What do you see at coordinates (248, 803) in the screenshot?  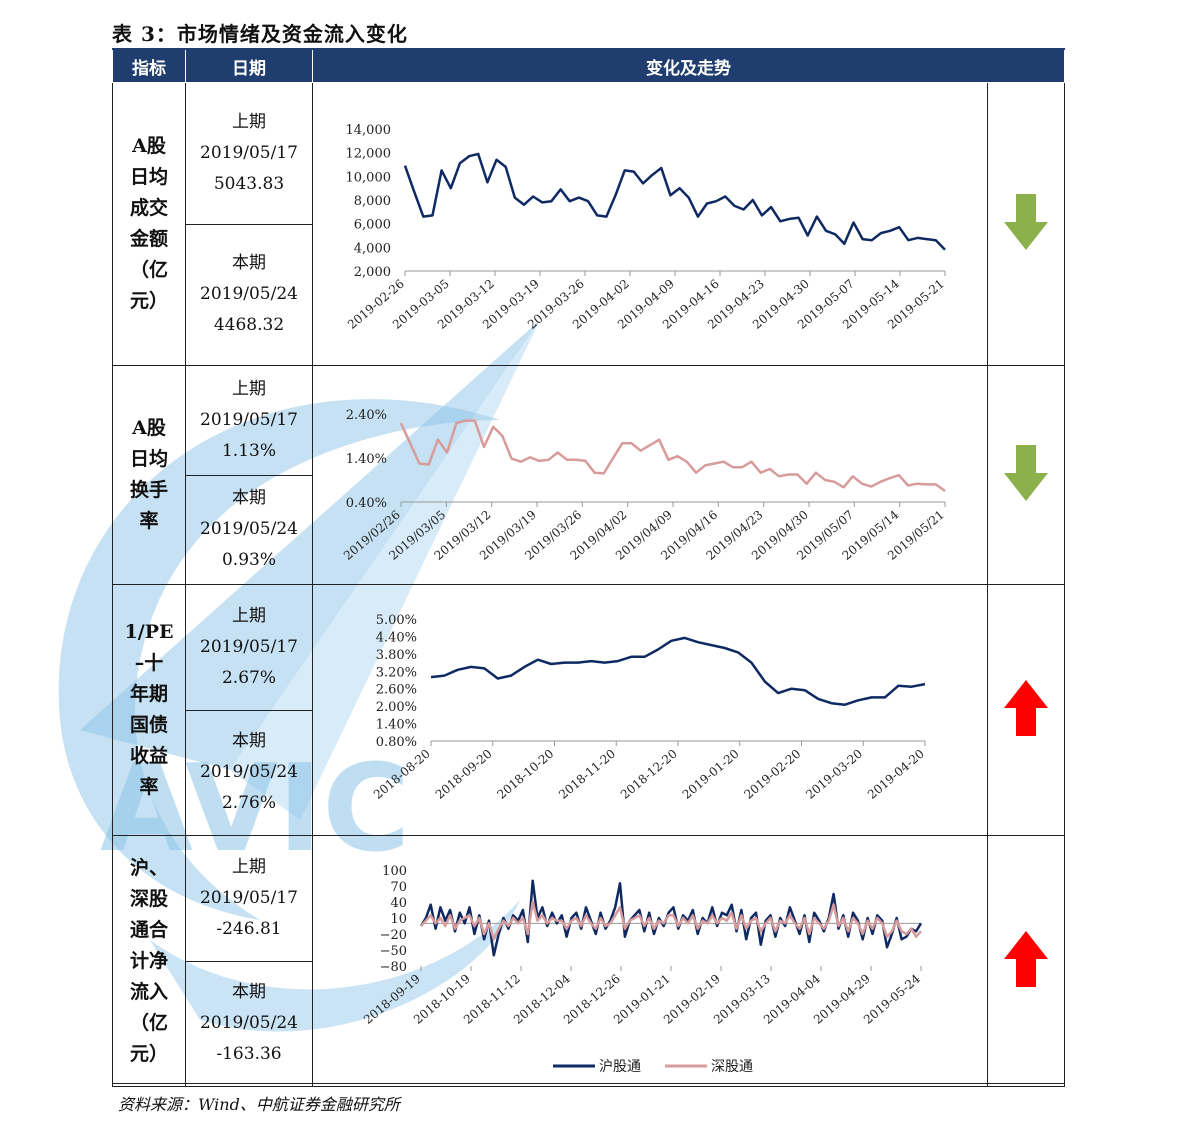 I see `period-value: 2.76%` at bounding box center [248, 803].